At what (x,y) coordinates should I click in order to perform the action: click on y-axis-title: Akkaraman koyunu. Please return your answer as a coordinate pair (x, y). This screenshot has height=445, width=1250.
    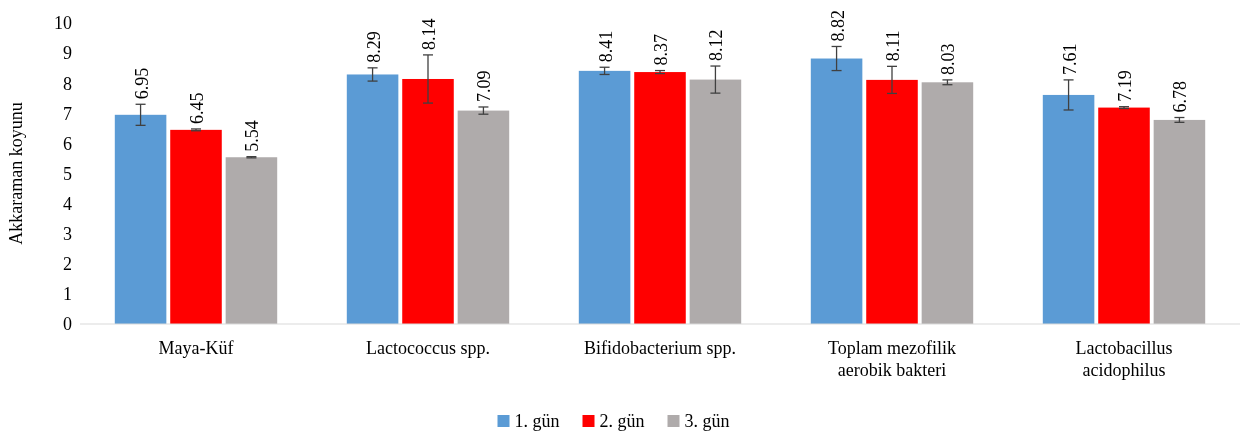
    Looking at the image, I should click on (16, 173).